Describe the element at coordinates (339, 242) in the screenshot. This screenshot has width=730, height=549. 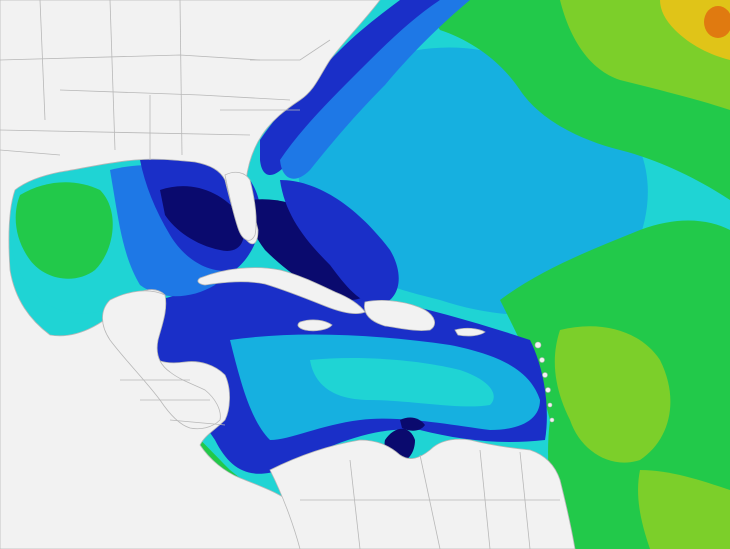
I see `bahamas-low` at that location.